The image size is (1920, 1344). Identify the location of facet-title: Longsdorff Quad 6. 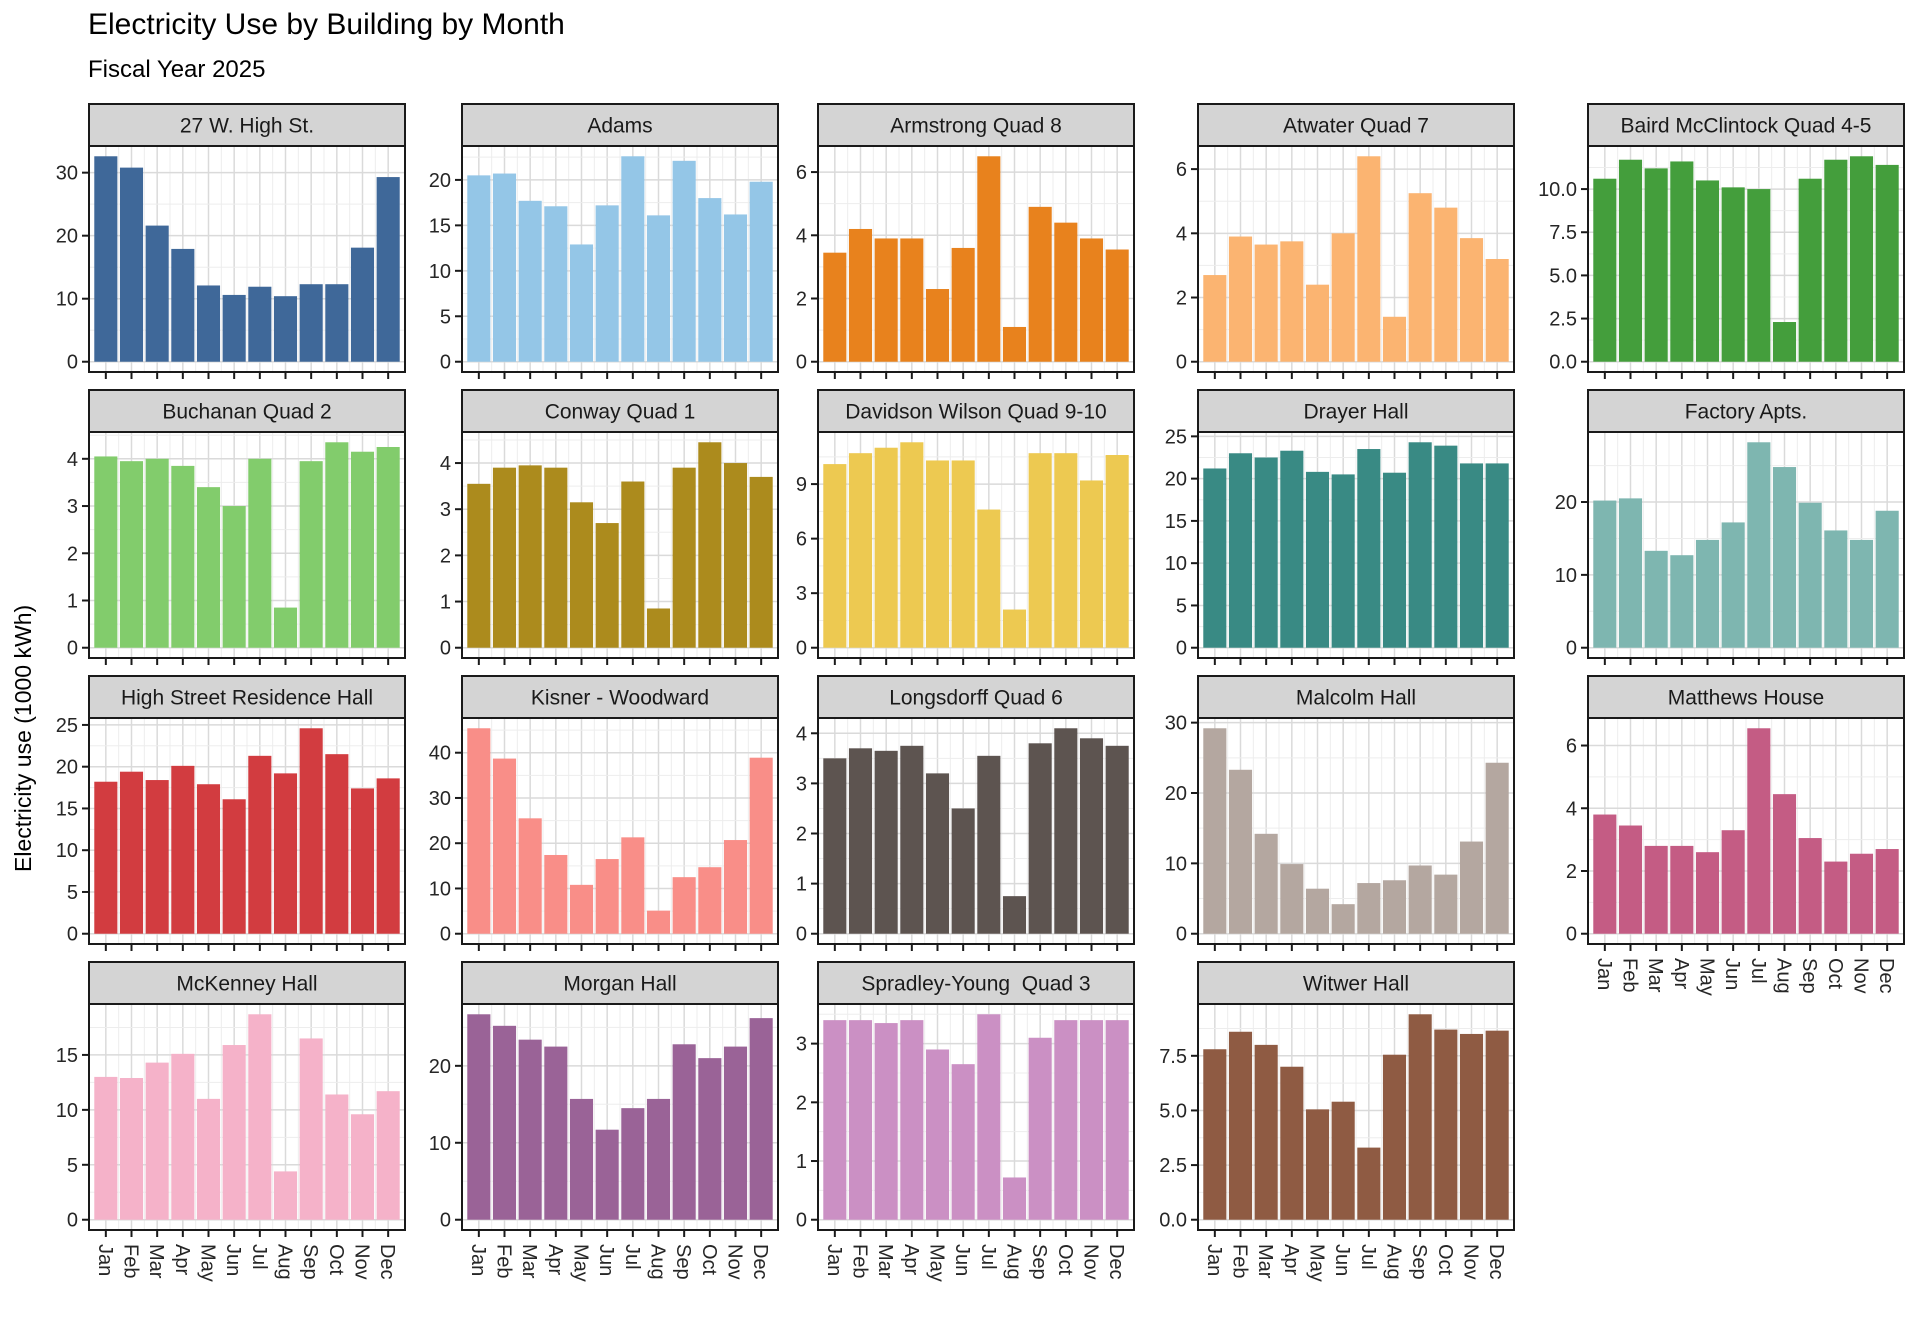
(976, 698).